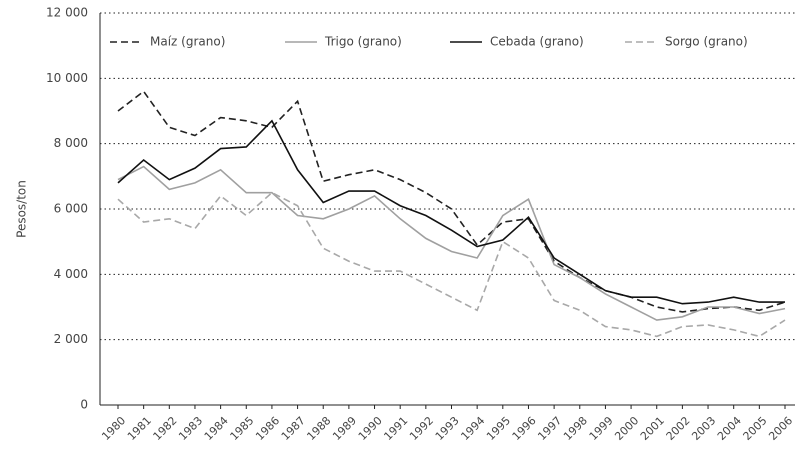  Describe the element at coordinates (537, 42) in the screenshot. I see `legend-label: Cebada (grano)` at that location.